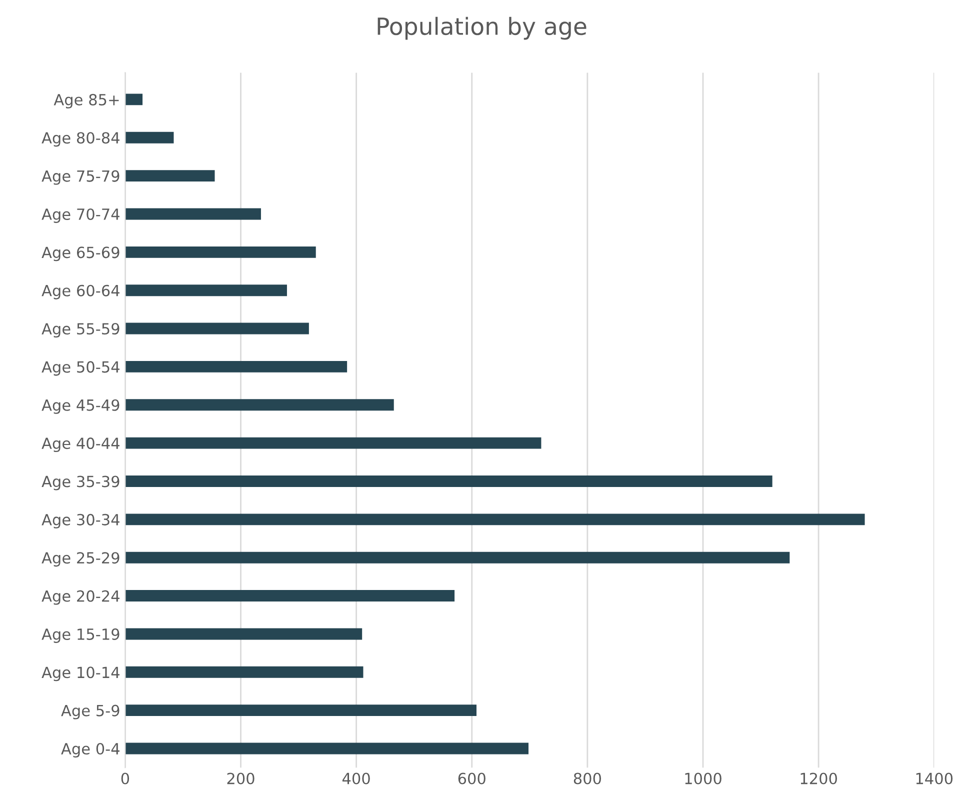 The width and height of the screenshot is (963, 808). I want to click on y-tick-label: Age 30-34, so click(81, 521).